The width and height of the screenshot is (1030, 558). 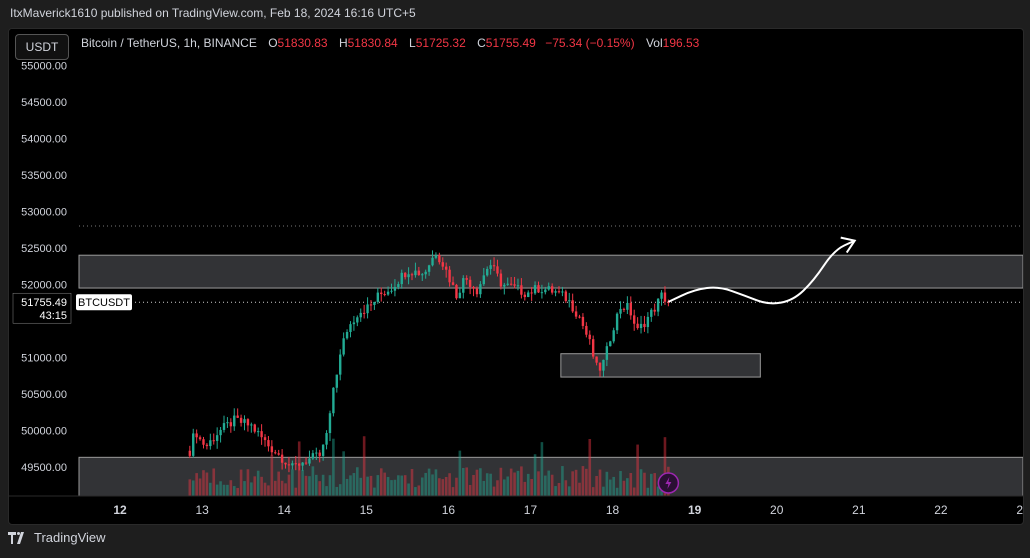 I want to click on y-axis-panel, so click(x=43, y=262).